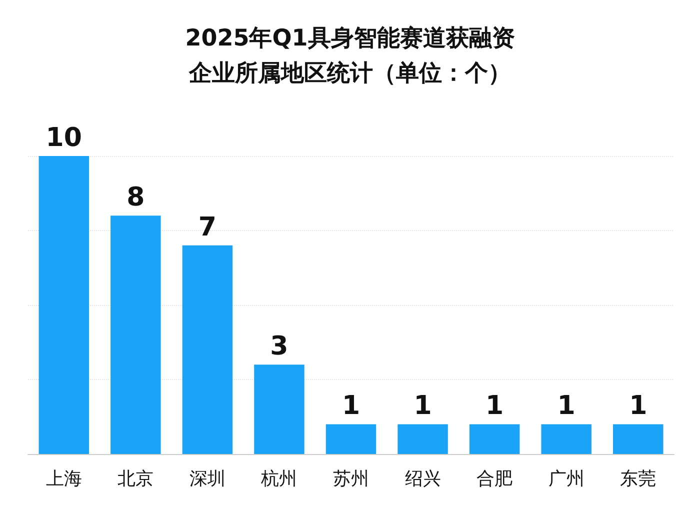 This screenshot has height=526, width=700. I want to click on x-tick-label: 合肥, so click(494, 479).